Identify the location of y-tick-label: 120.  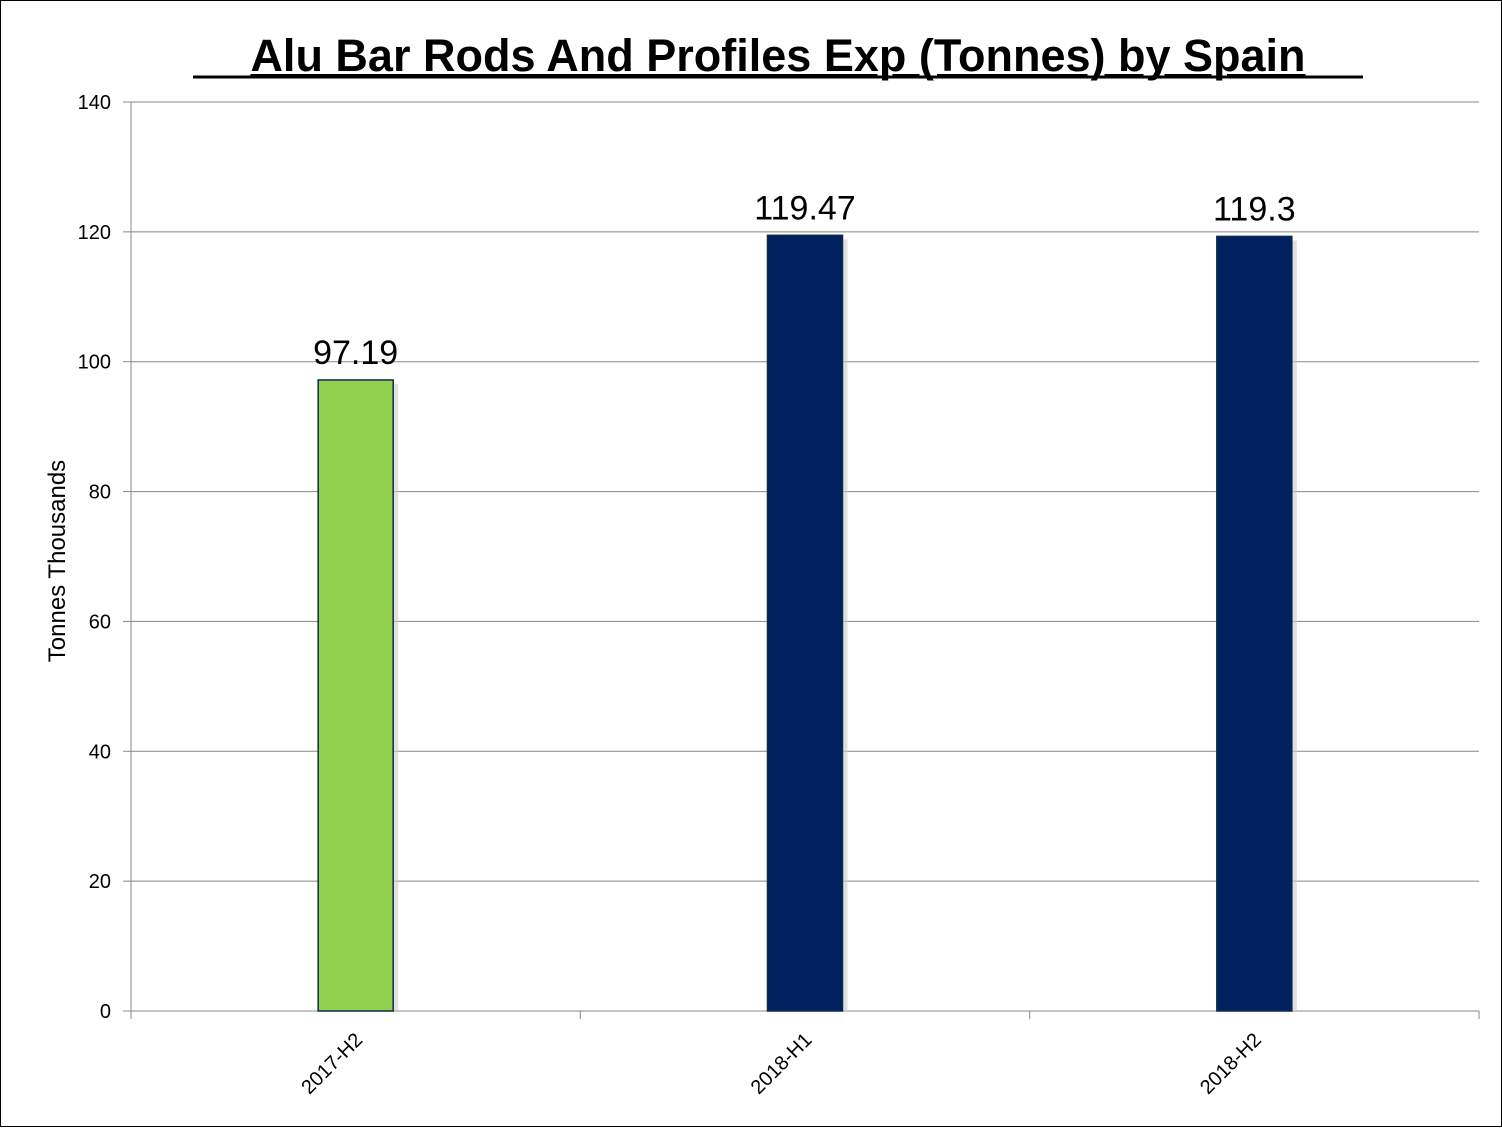
(94, 233).